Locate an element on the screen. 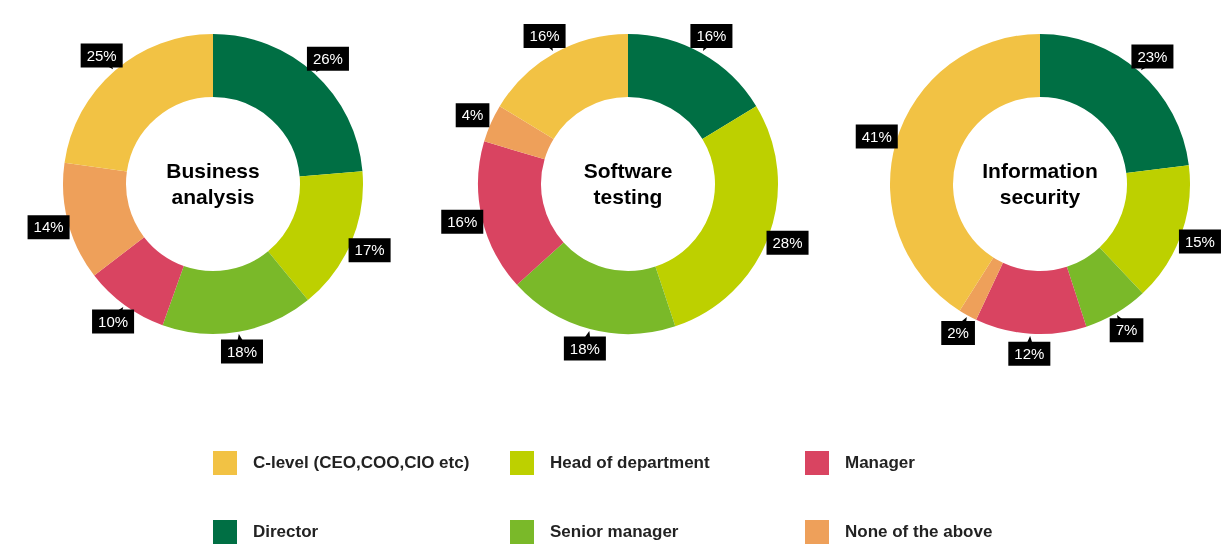 This screenshot has width=1226, height=545. data-label: 41% is located at coordinates (876, 136).